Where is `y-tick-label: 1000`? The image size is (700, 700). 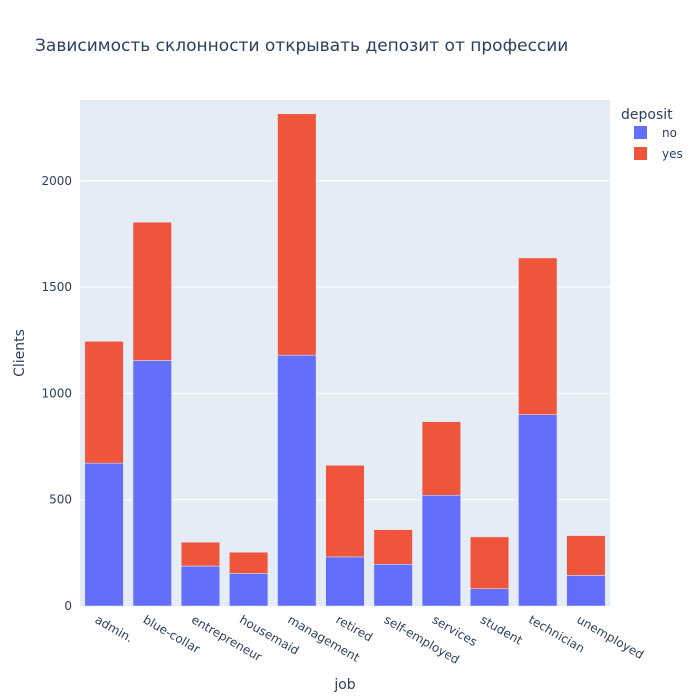 y-tick-label: 1000 is located at coordinates (56, 393).